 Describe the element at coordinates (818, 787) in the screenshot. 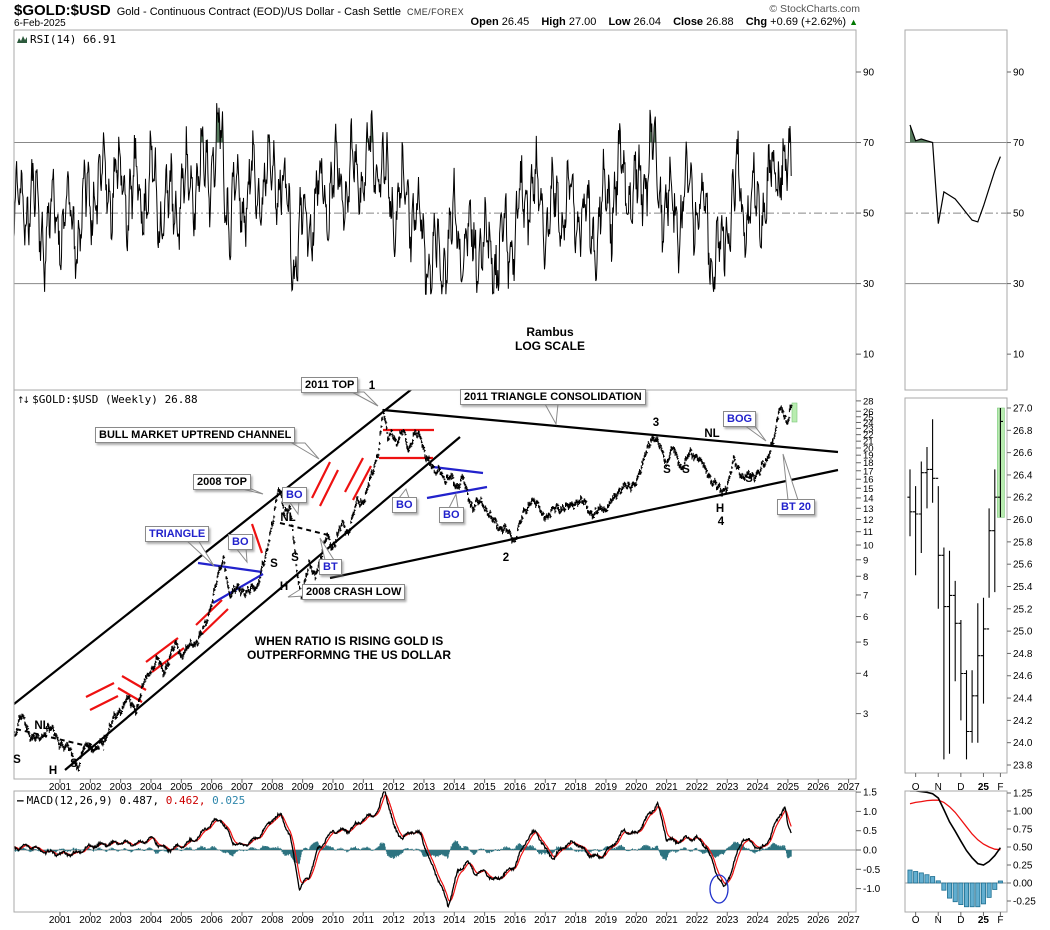

I see `svg-text: 2026` at that location.